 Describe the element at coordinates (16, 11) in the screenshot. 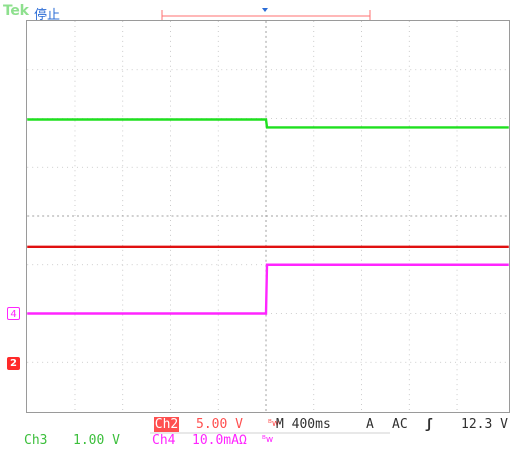

I see `tek-logo: Tek` at that location.